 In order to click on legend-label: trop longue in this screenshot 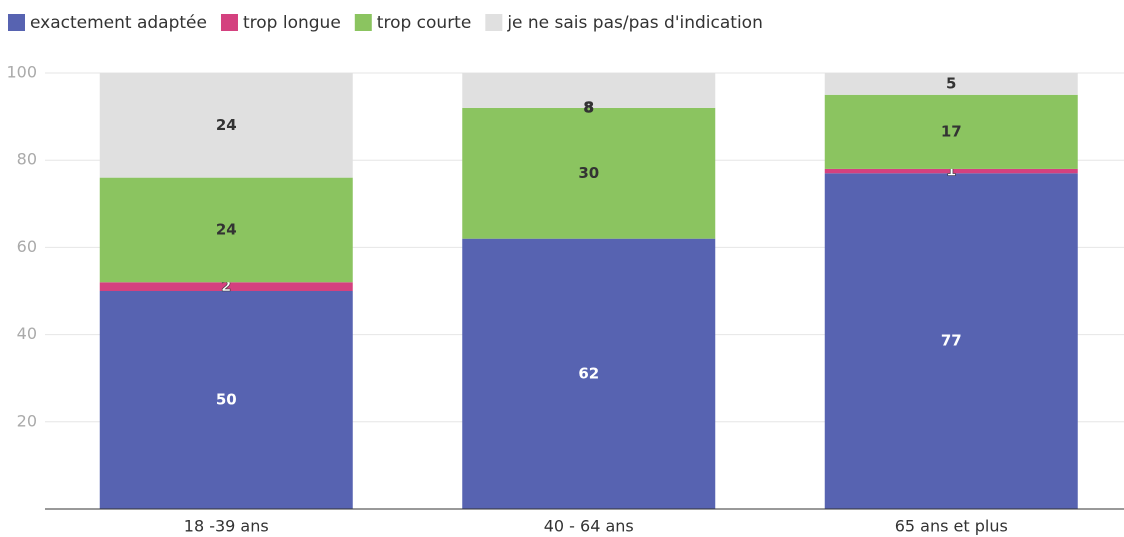, I will do `click(292, 23)`.